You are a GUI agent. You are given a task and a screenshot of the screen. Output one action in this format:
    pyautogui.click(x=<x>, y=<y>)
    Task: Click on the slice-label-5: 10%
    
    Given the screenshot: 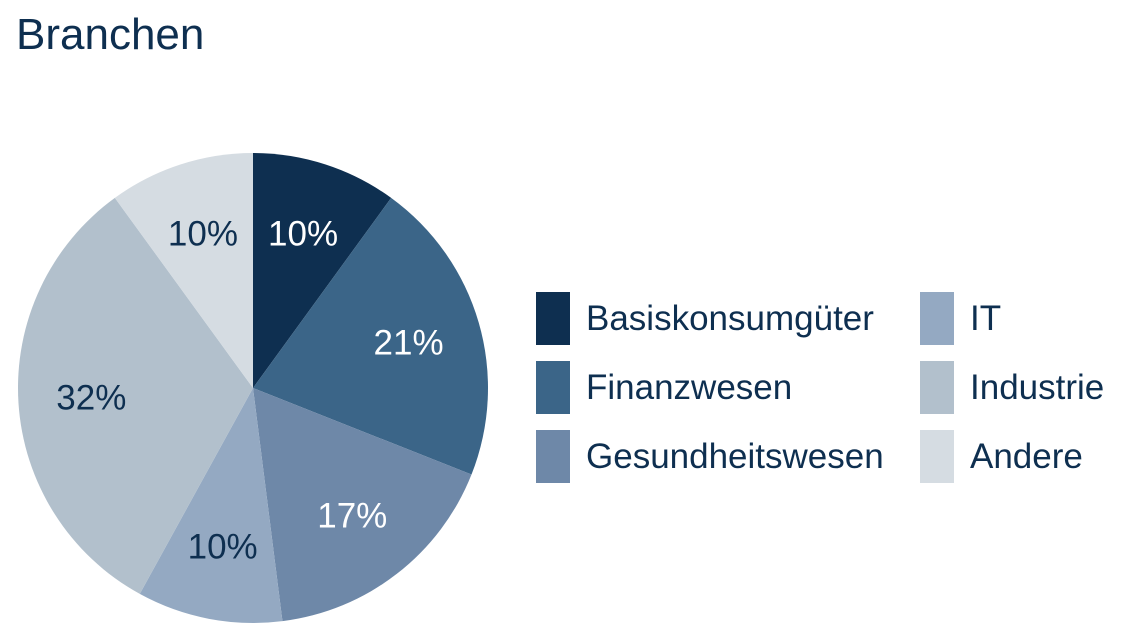 What is the action you would take?
    pyautogui.click(x=203, y=233)
    